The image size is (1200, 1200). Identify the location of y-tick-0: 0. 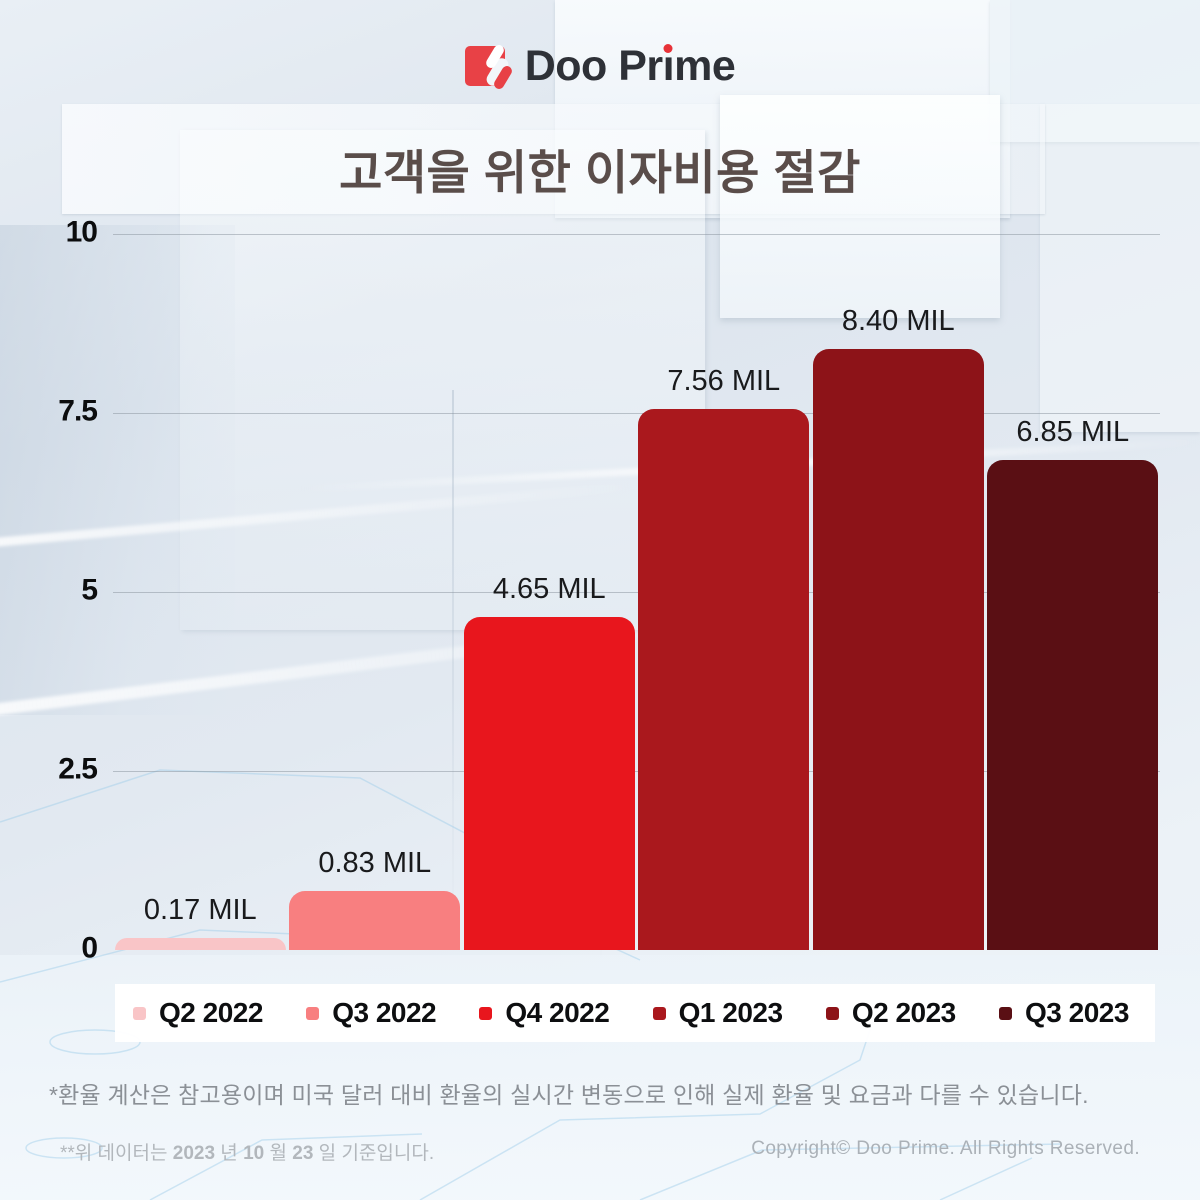
(89, 948).